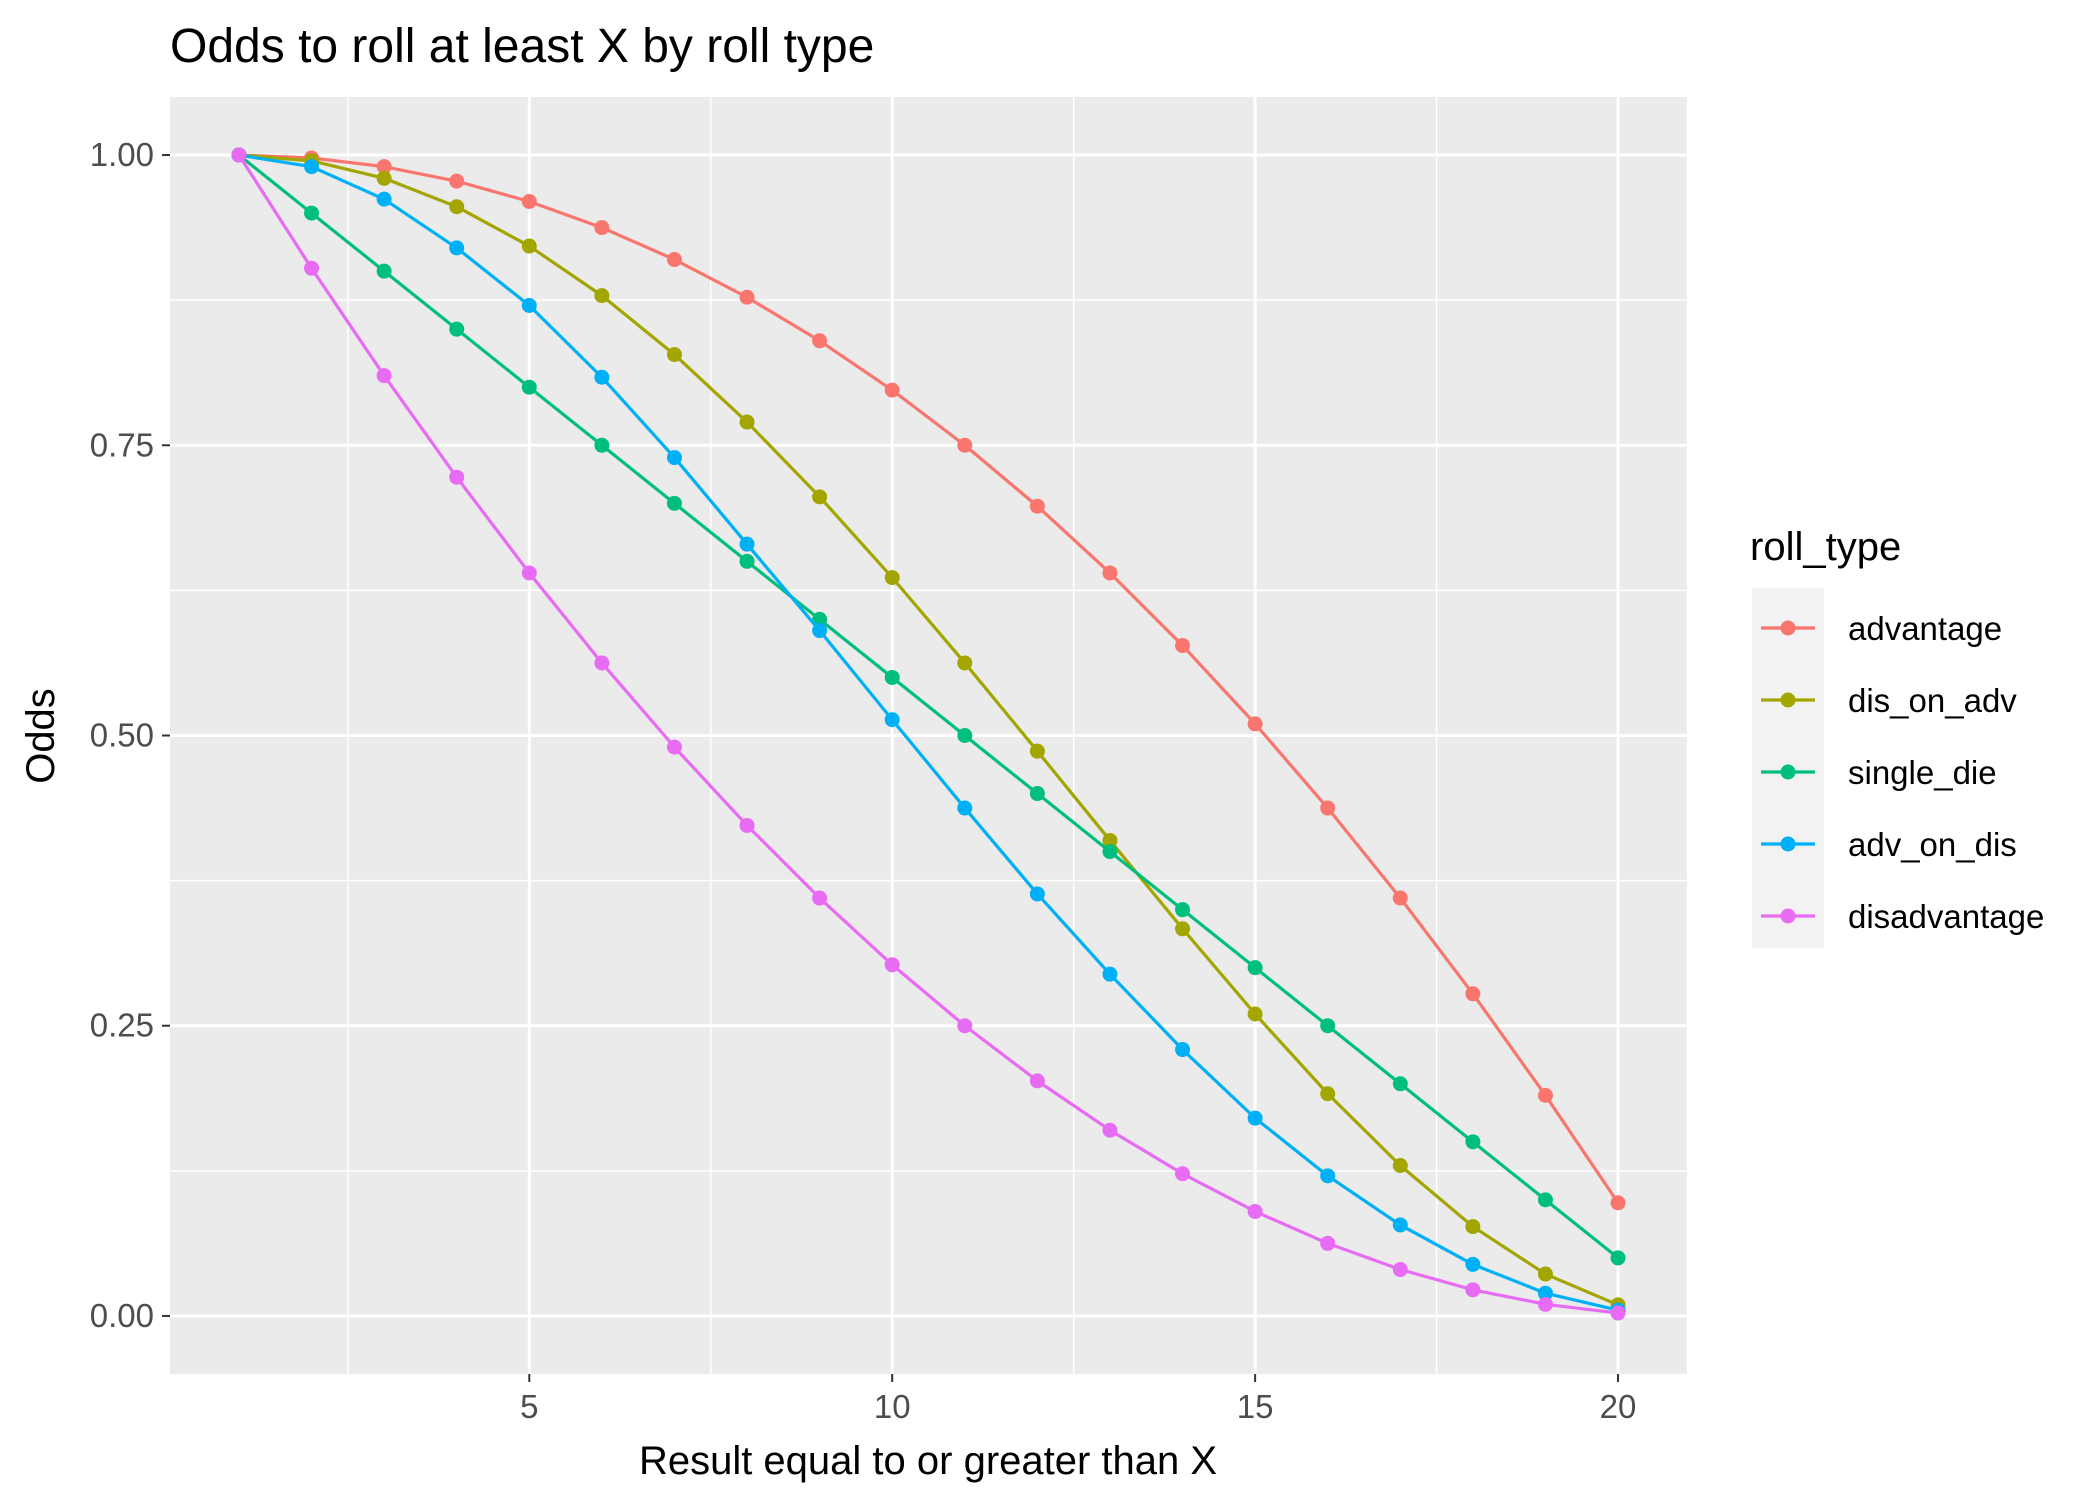  I want to click on legend-label-advantage: advantage, so click(1925, 628).